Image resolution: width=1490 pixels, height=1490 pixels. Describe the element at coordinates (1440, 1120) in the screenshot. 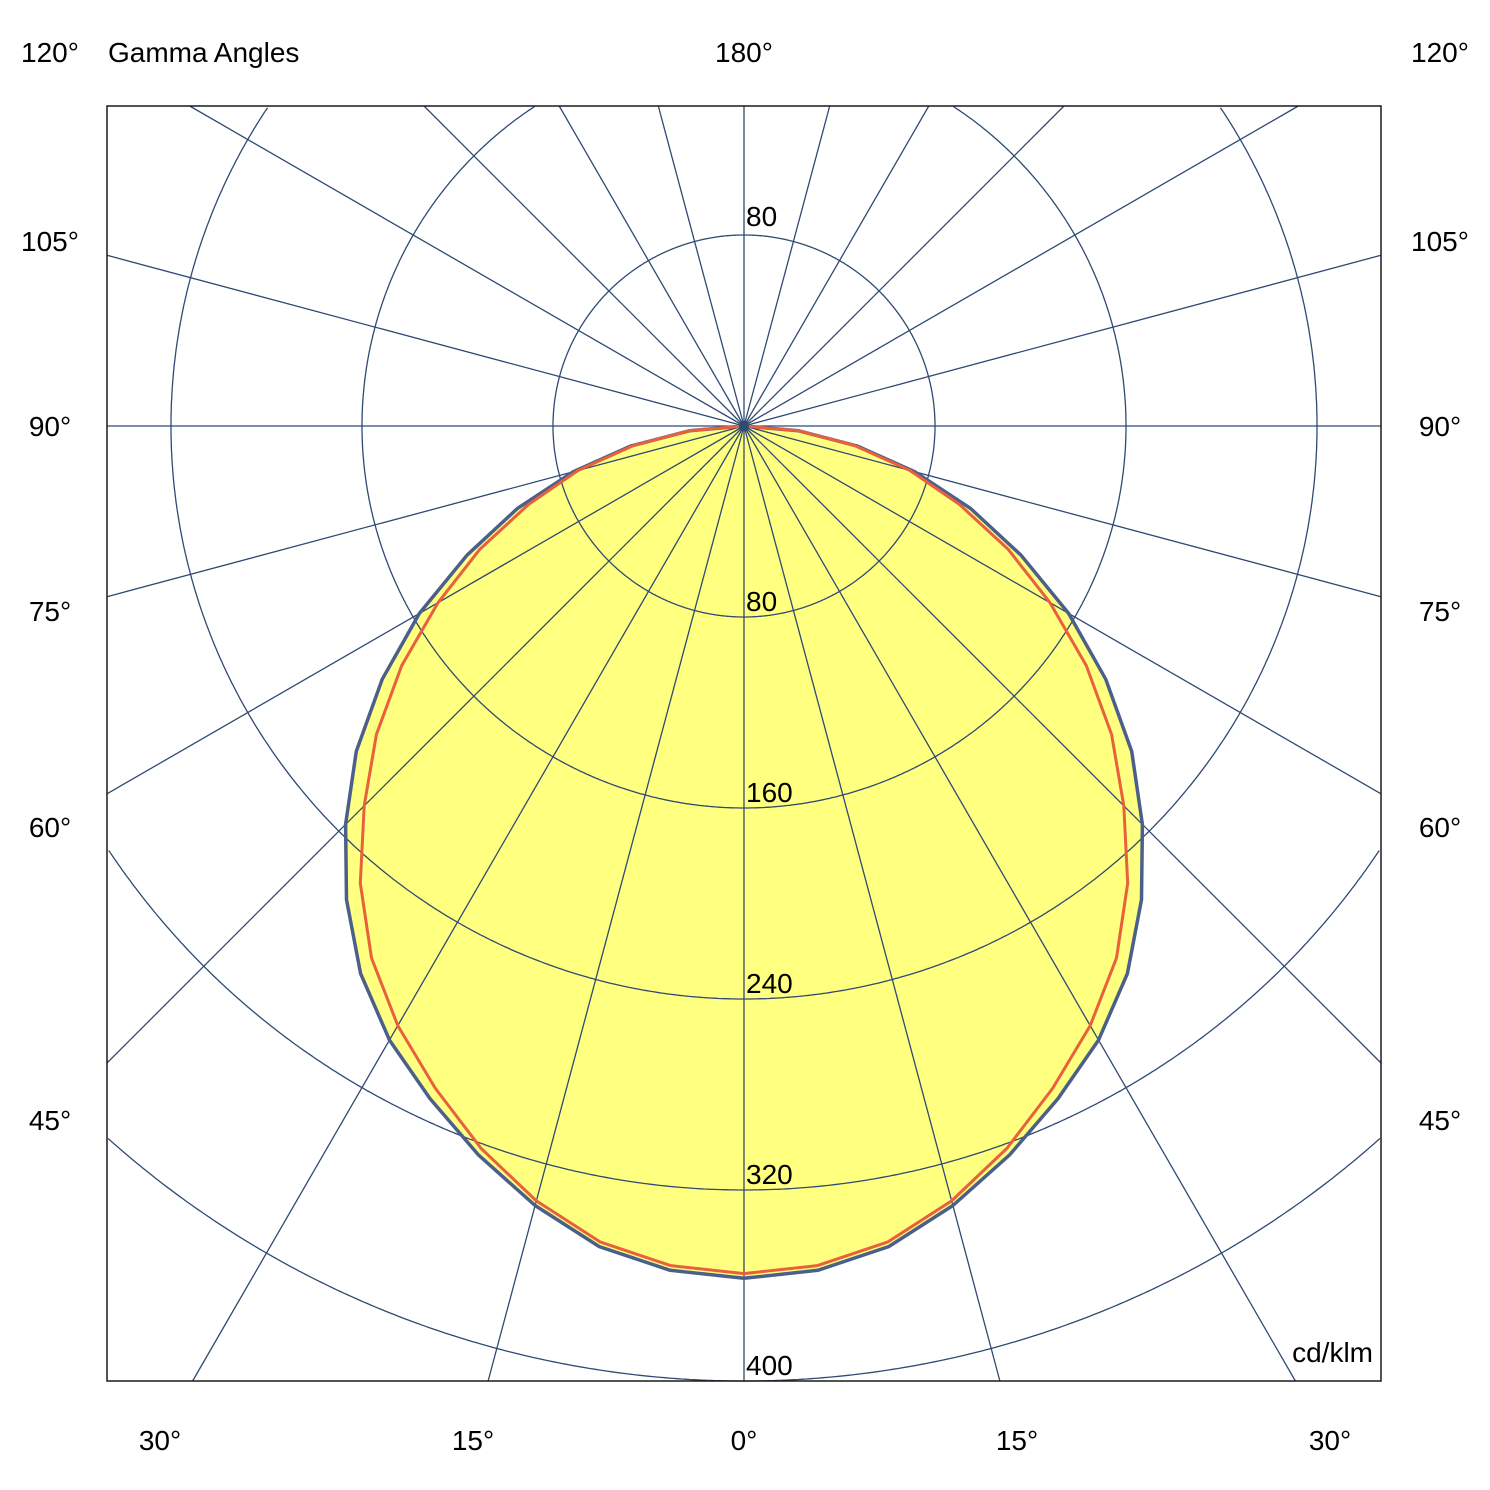

I see `angle-label-right: 45°` at that location.